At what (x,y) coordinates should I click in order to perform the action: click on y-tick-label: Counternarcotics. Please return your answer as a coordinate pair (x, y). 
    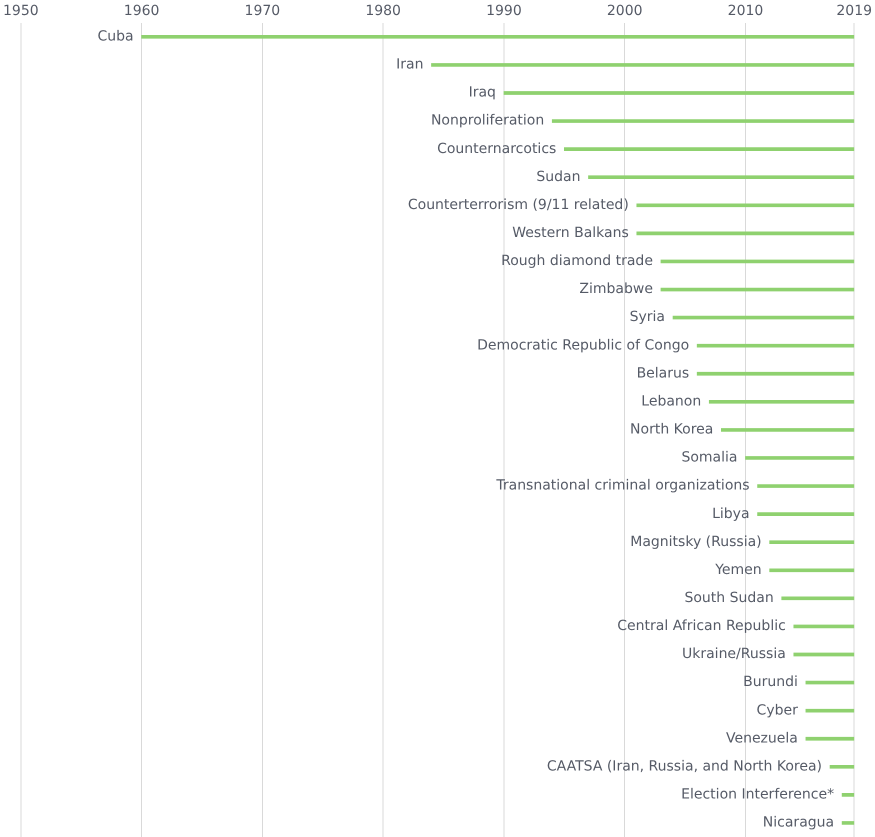
    Looking at the image, I should click on (496, 148).